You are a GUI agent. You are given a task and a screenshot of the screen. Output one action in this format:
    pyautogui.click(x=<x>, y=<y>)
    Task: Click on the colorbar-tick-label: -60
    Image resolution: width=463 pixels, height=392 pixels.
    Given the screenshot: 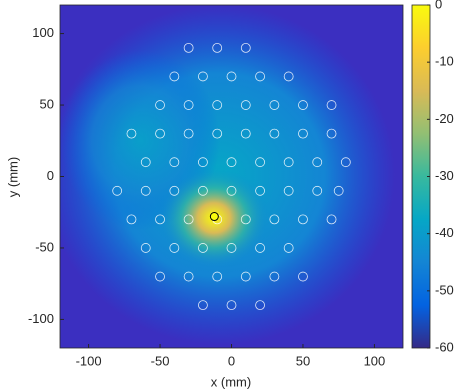 What is the action you would take?
    pyautogui.click(x=444, y=346)
    